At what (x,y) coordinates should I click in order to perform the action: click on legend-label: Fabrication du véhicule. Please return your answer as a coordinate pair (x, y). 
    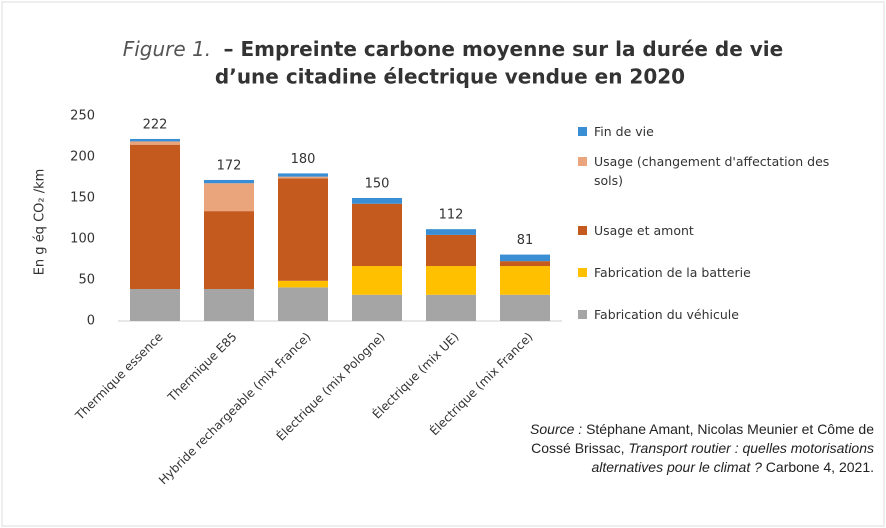
    Looking at the image, I should click on (666, 314).